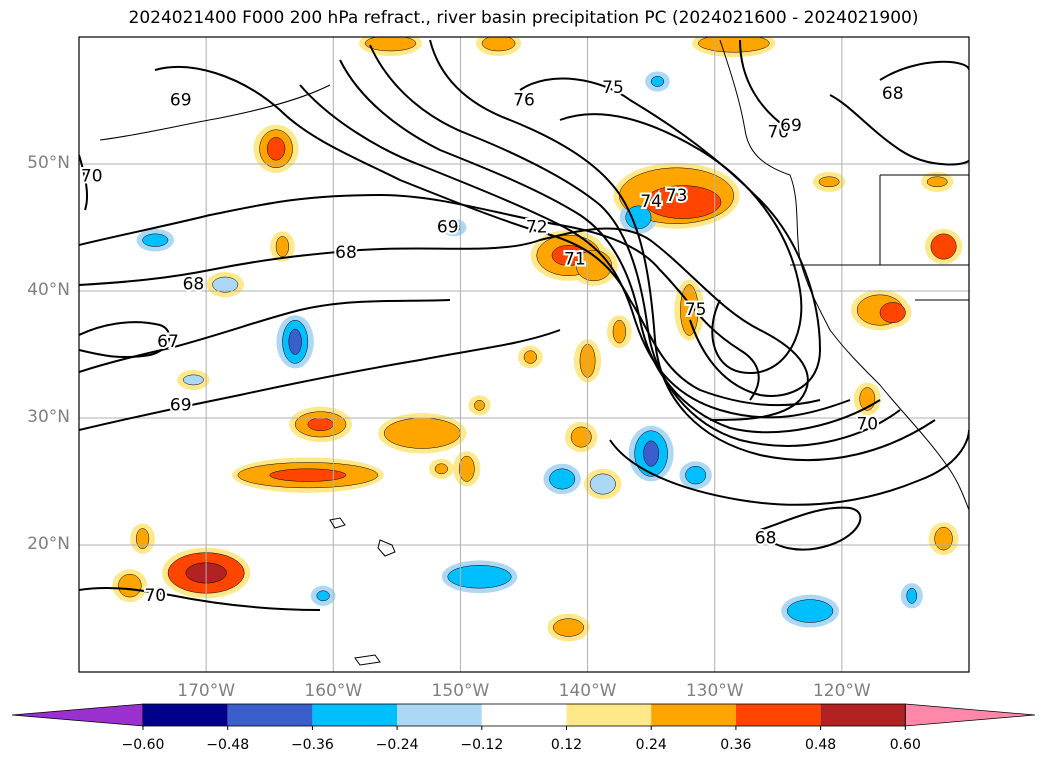  Describe the element at coordinates (841, 691) in the screenshot. I see `longitude-label: 120°W` at that location.